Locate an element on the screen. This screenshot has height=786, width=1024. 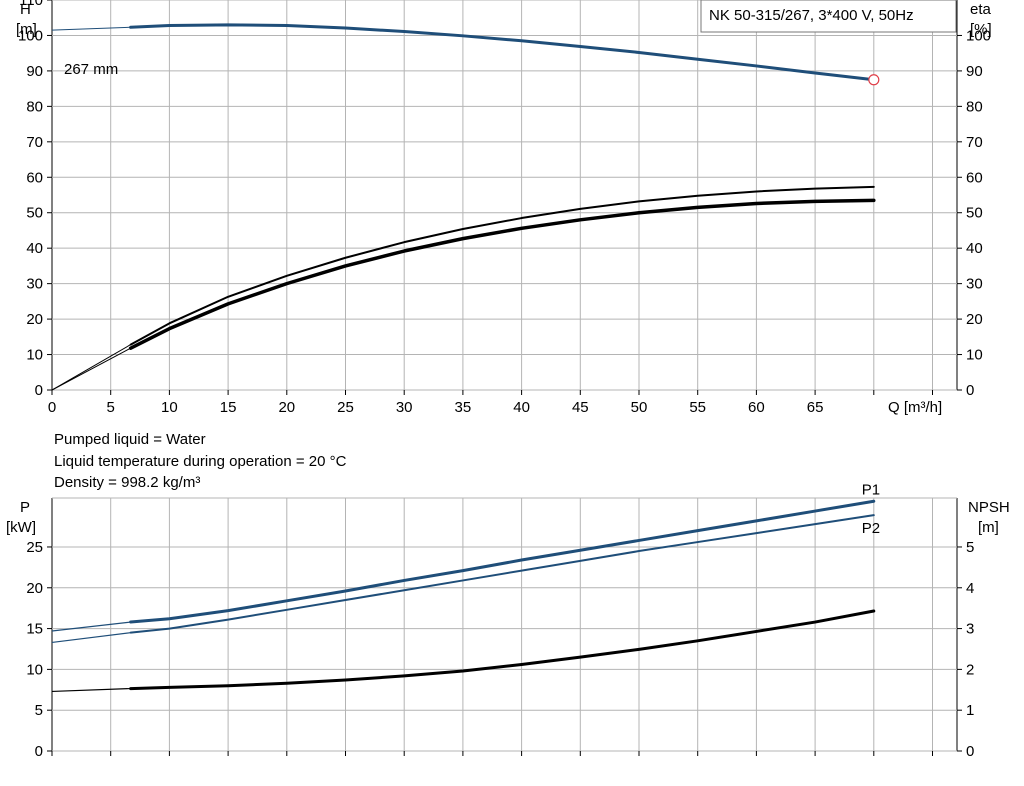
x-tick-label: 30 is located at coordinates (404, 407).